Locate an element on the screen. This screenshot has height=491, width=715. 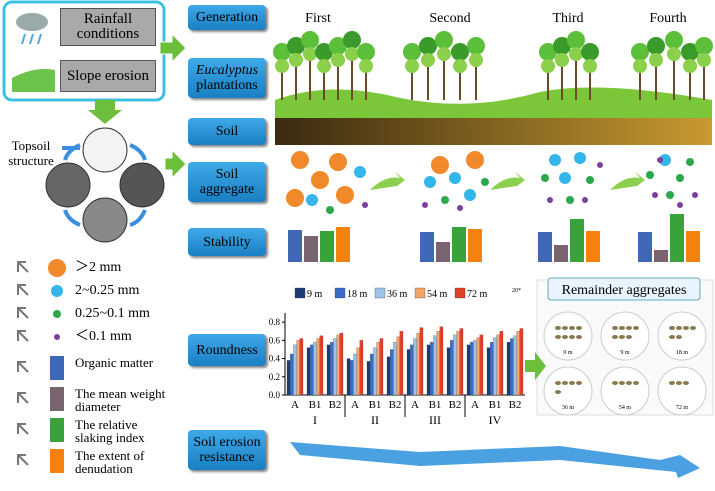
remainder-title: Remainder aggregates is located at coordinates (624, 290).